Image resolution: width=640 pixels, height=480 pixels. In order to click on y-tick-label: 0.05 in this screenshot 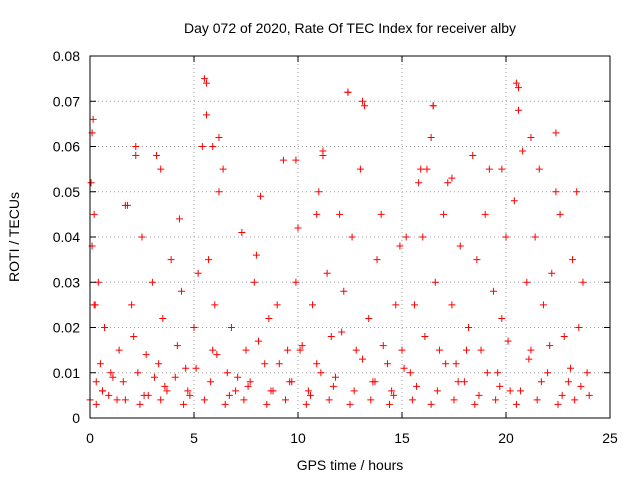, I will do `click(66, 192)`.